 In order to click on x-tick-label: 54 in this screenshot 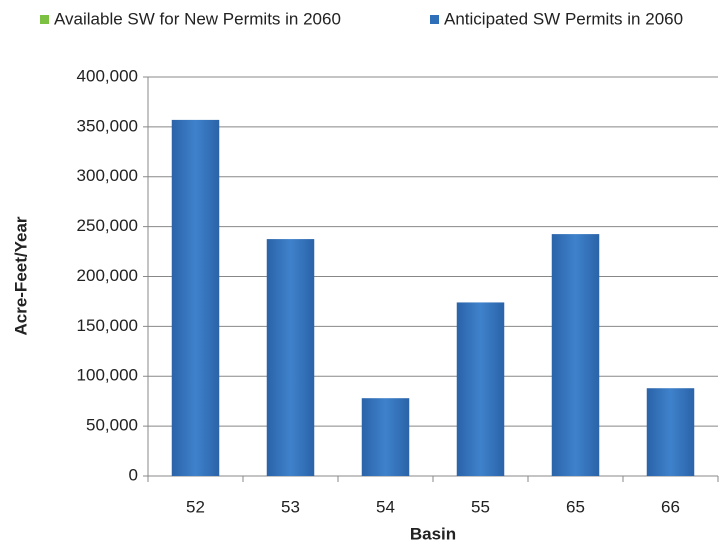, I will do `click(385, 506)`.